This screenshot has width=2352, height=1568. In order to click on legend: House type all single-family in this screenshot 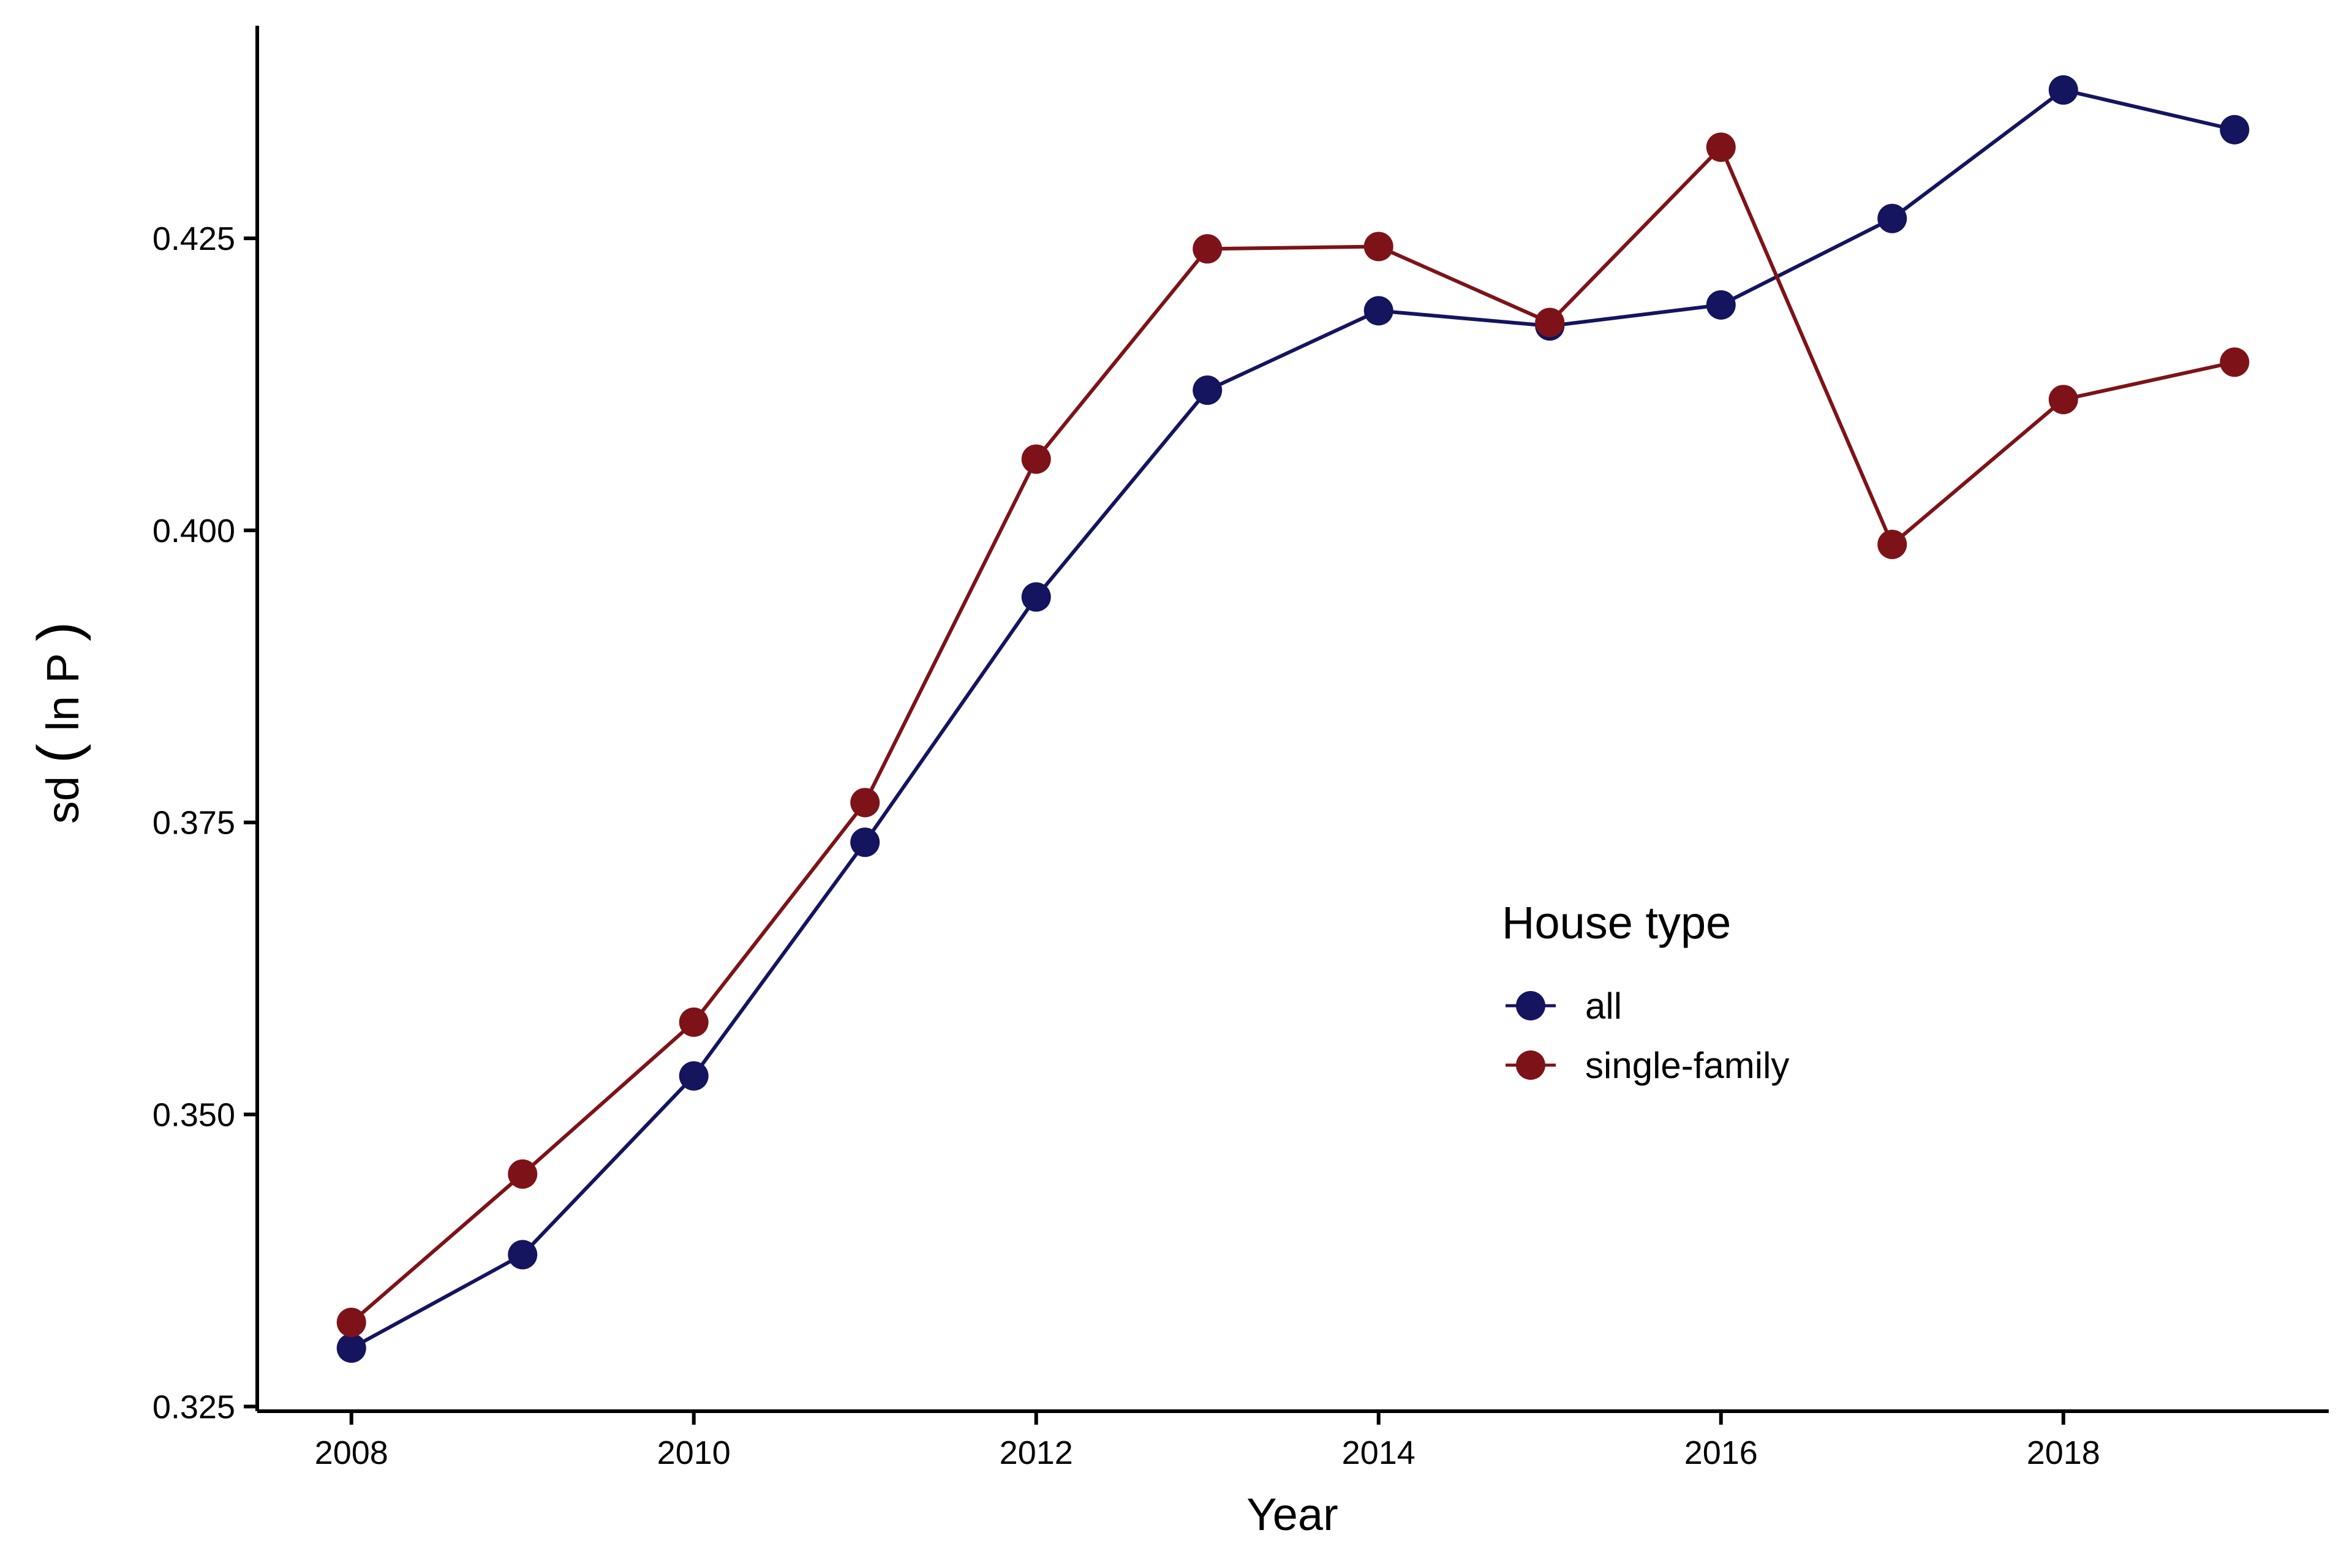, I will do `click(1645, 992)`.